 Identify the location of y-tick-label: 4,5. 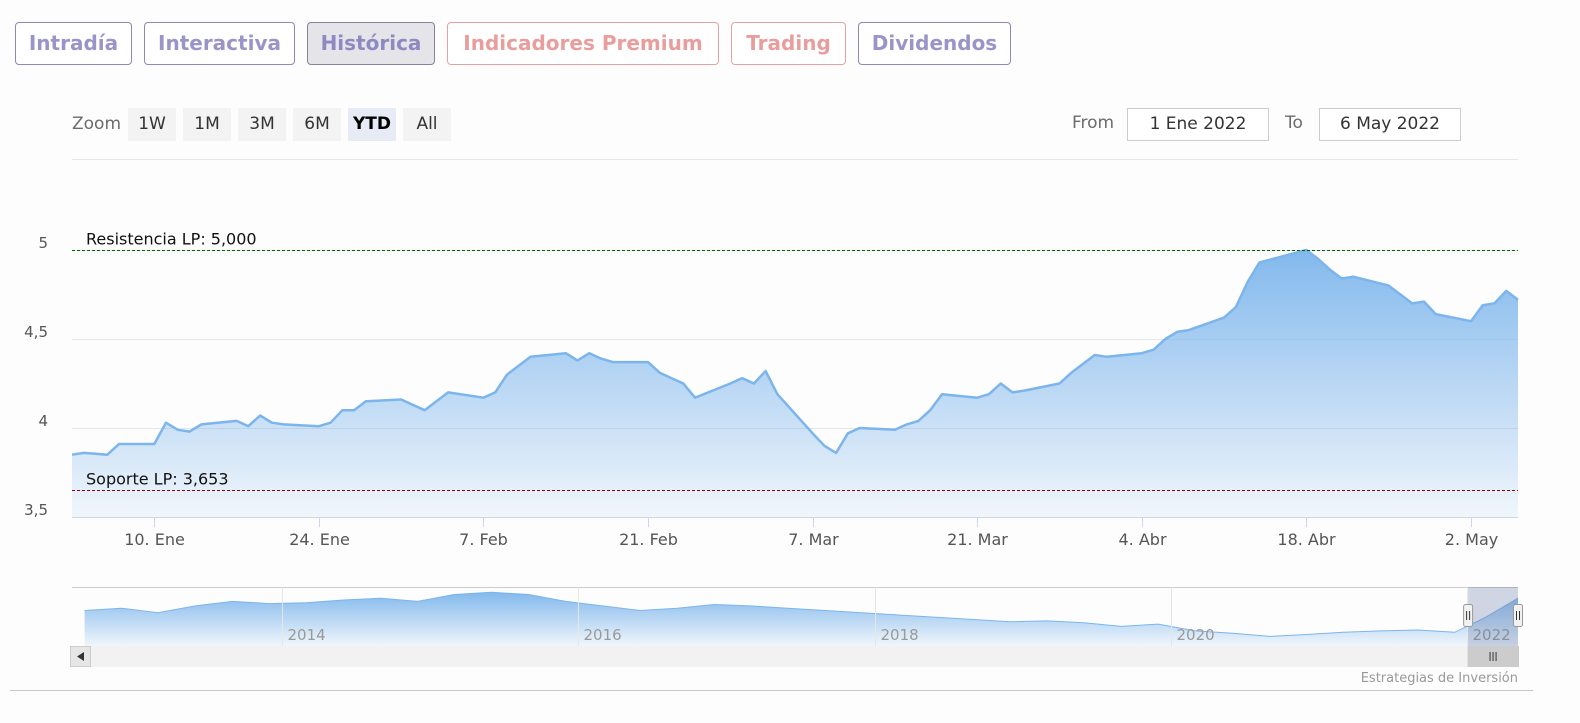
(36, 332).